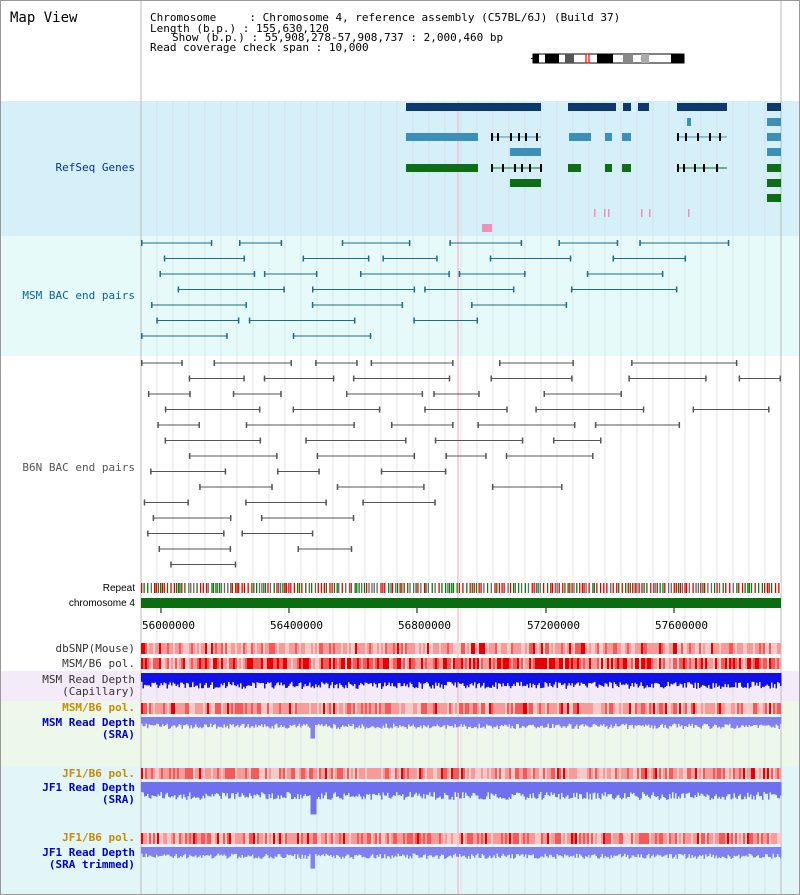 The width and height of the screenshot is (800, 895). Describe the element at coordinates (605, 213) in the screenshot. I see `gene-mark` at that location.